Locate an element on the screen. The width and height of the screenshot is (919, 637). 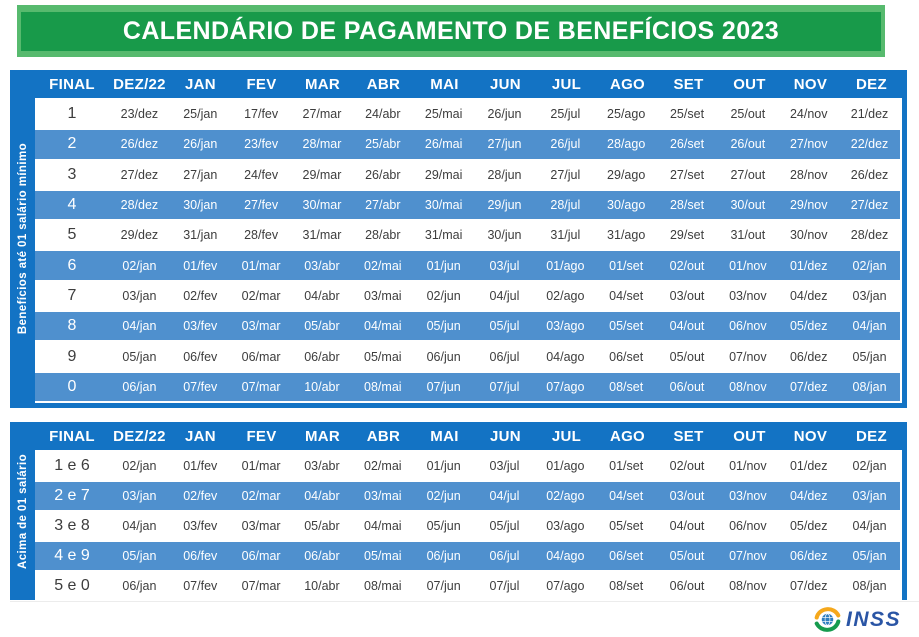
date-cell: 05/abr is located at coordinates (322, 526).